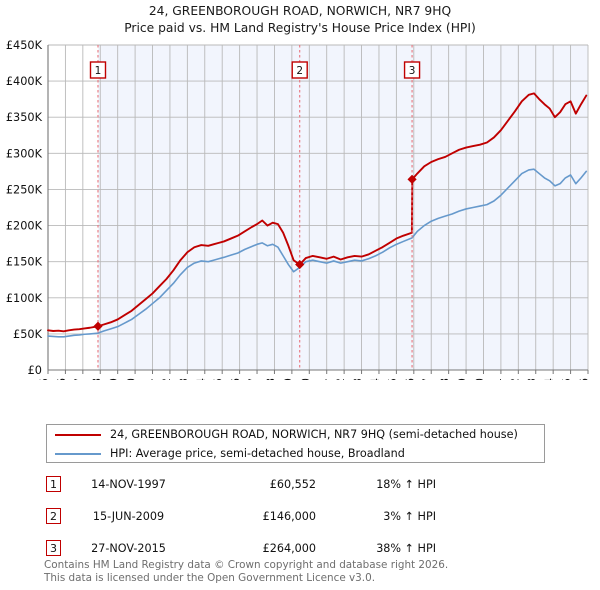  Describe the element at coordinates (479, 379) in the screenshot. I see `x-axis-tick-label: 2020` at that location.